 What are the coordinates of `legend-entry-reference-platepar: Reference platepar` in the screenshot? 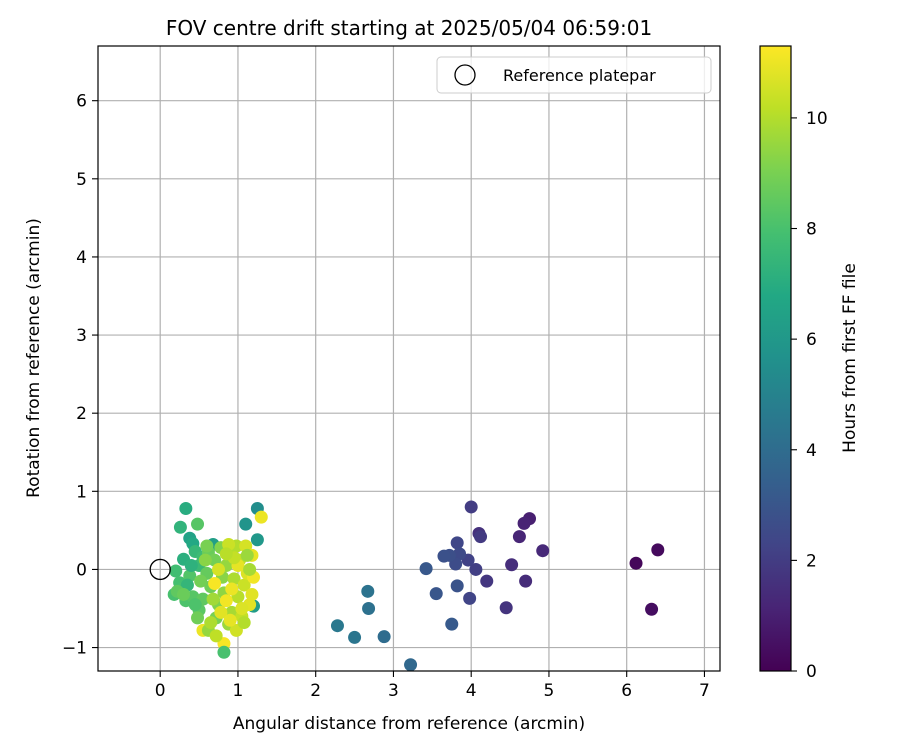 It's located at (579, 75).